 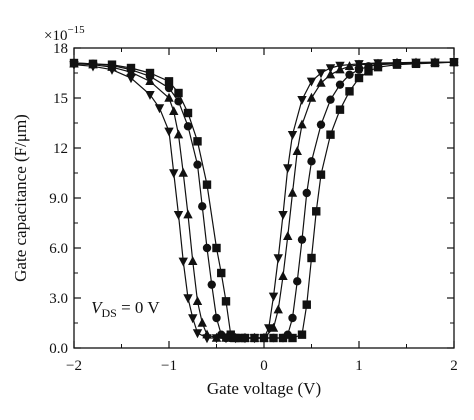 I want to click on vds-annotation: VDS = 0 V, so click(x=125, y=309).